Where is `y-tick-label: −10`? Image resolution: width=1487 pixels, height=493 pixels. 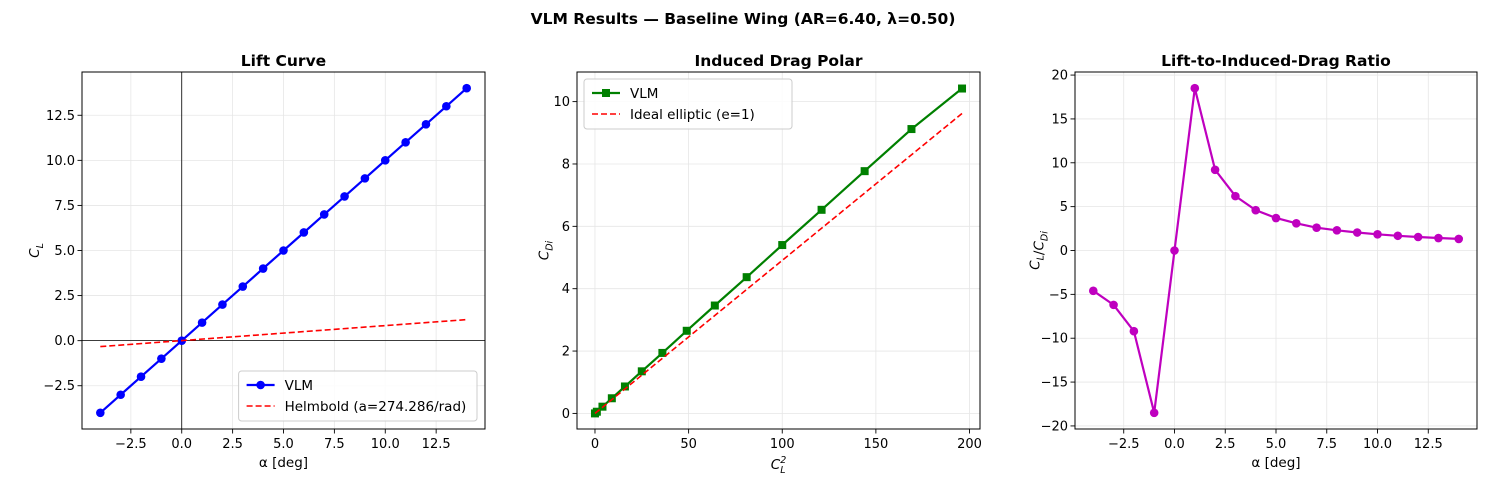
y-tick-label: −10 is located at coordinates (1054, 339).